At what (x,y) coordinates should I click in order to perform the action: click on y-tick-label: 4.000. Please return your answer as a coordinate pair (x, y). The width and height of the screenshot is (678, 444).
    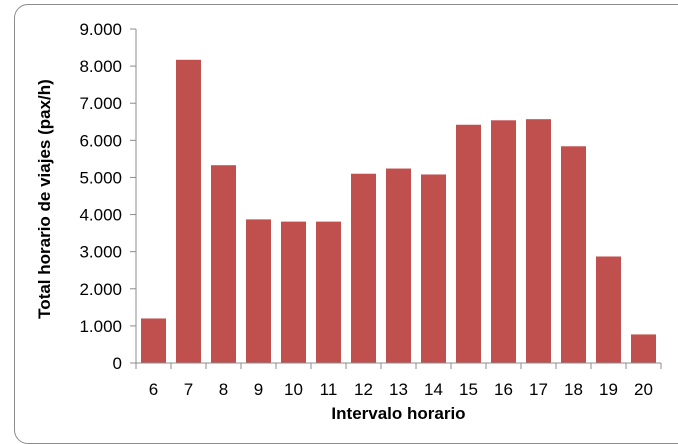
    Looking at the image, I should click on (100, 215).